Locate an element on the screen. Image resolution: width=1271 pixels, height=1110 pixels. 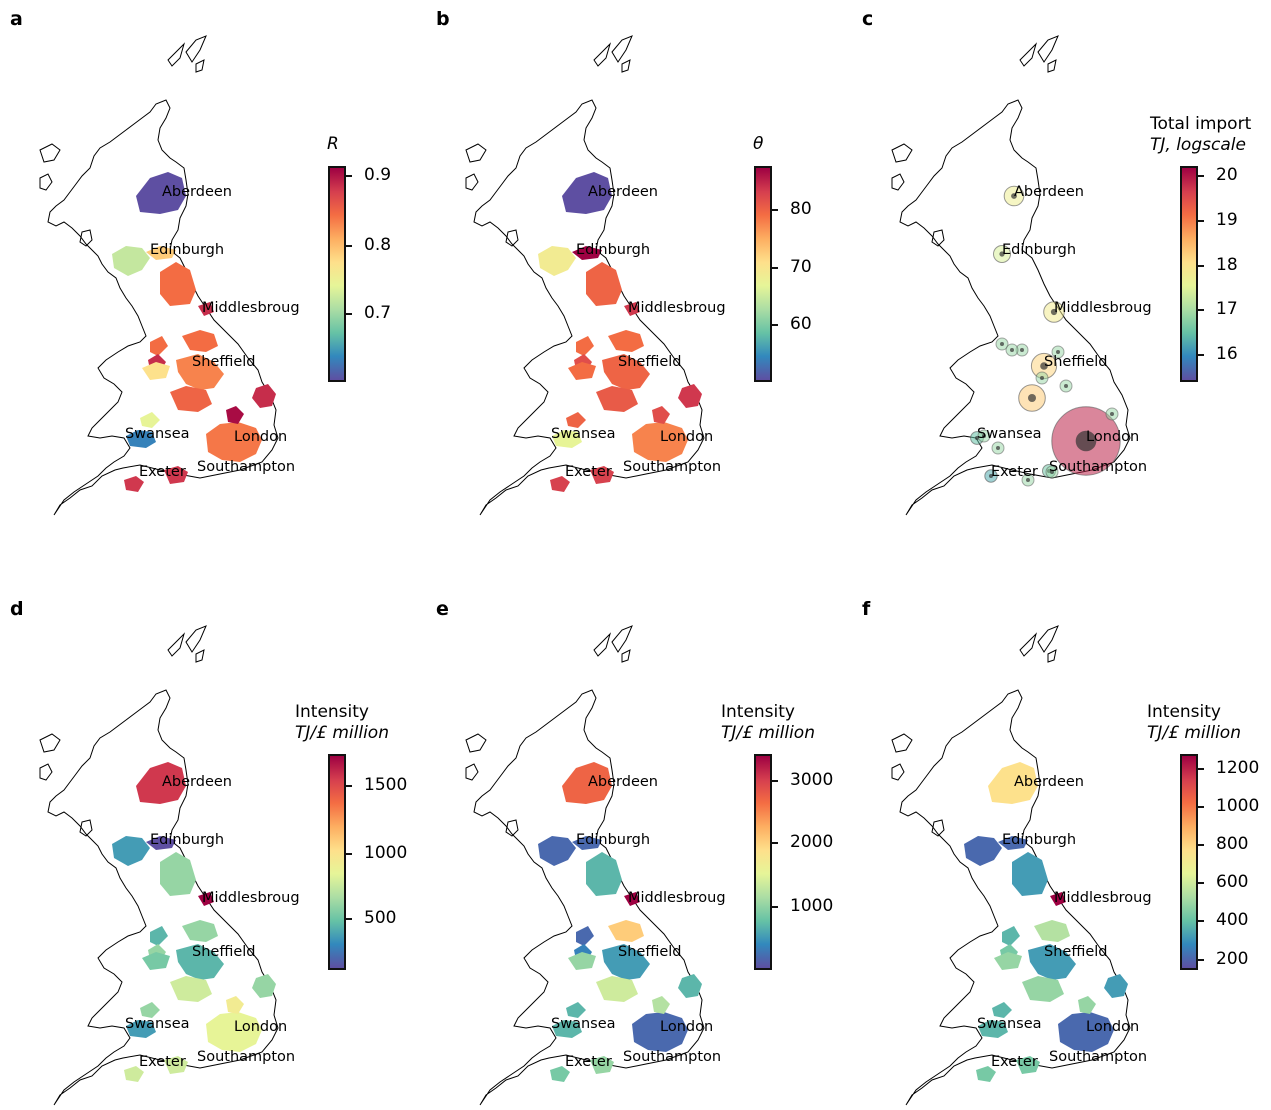
region-midlands-w is located at coordinates (156, 371).